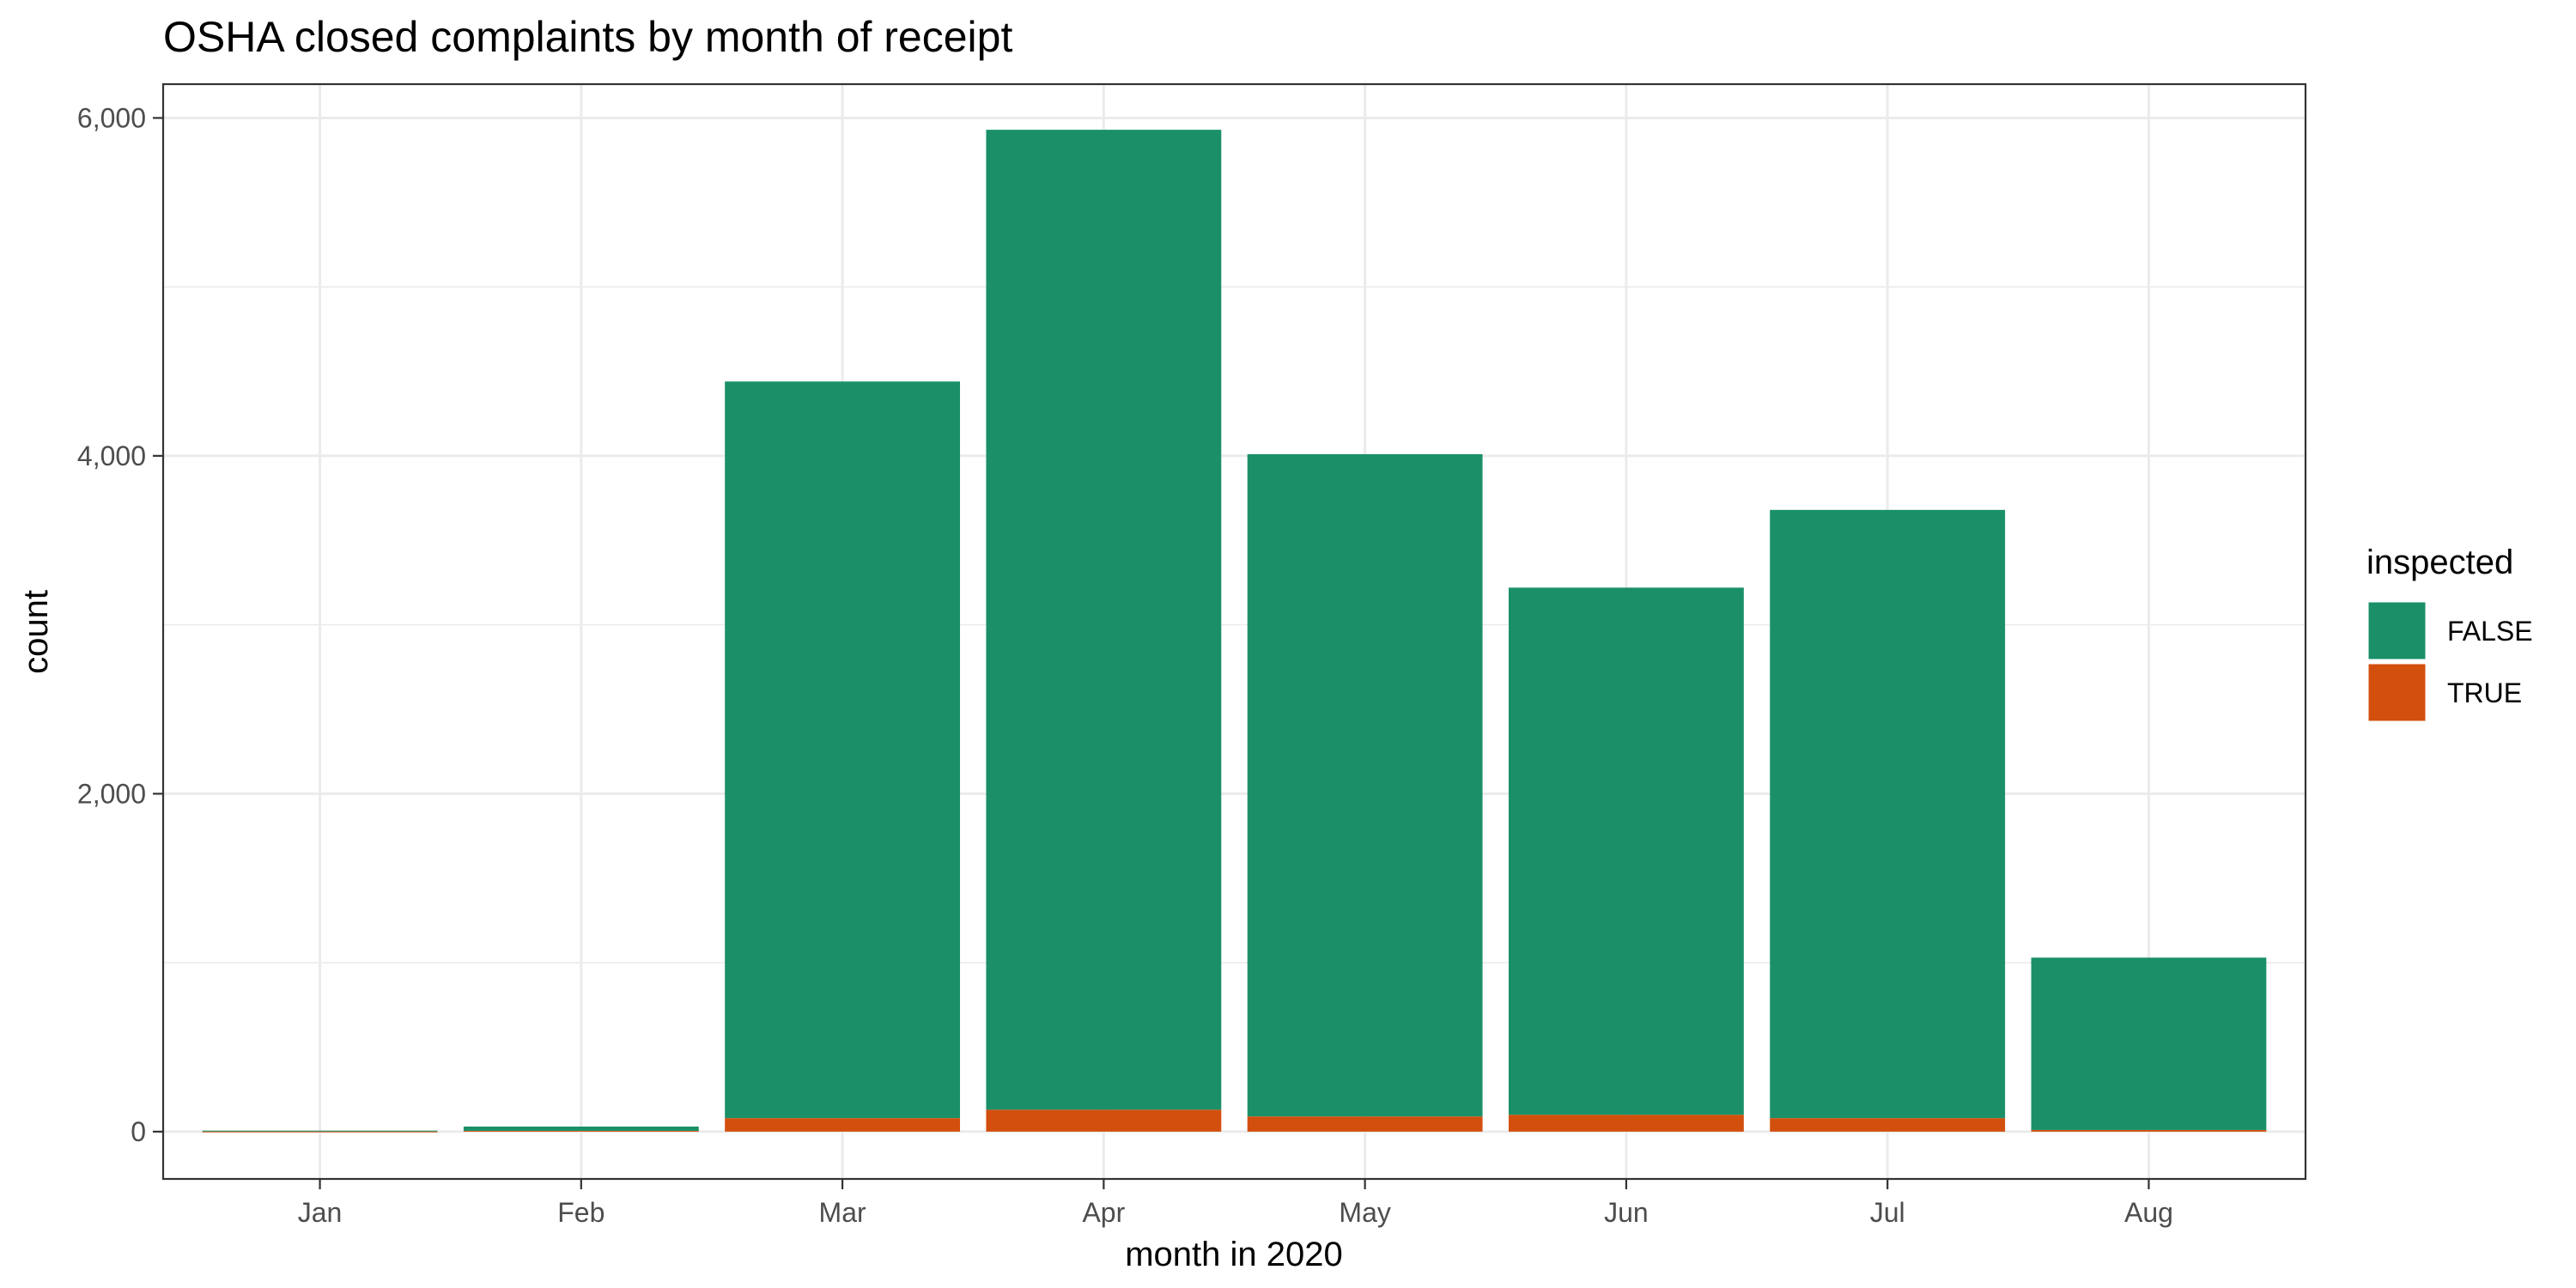 This screenshot has width=2576, height=1288. Describe the element at coordinates (1235, 1203) in the screenshot. I see `x-axis: Jan Feb Mar Apr May Jun Jul Aug` at that location.